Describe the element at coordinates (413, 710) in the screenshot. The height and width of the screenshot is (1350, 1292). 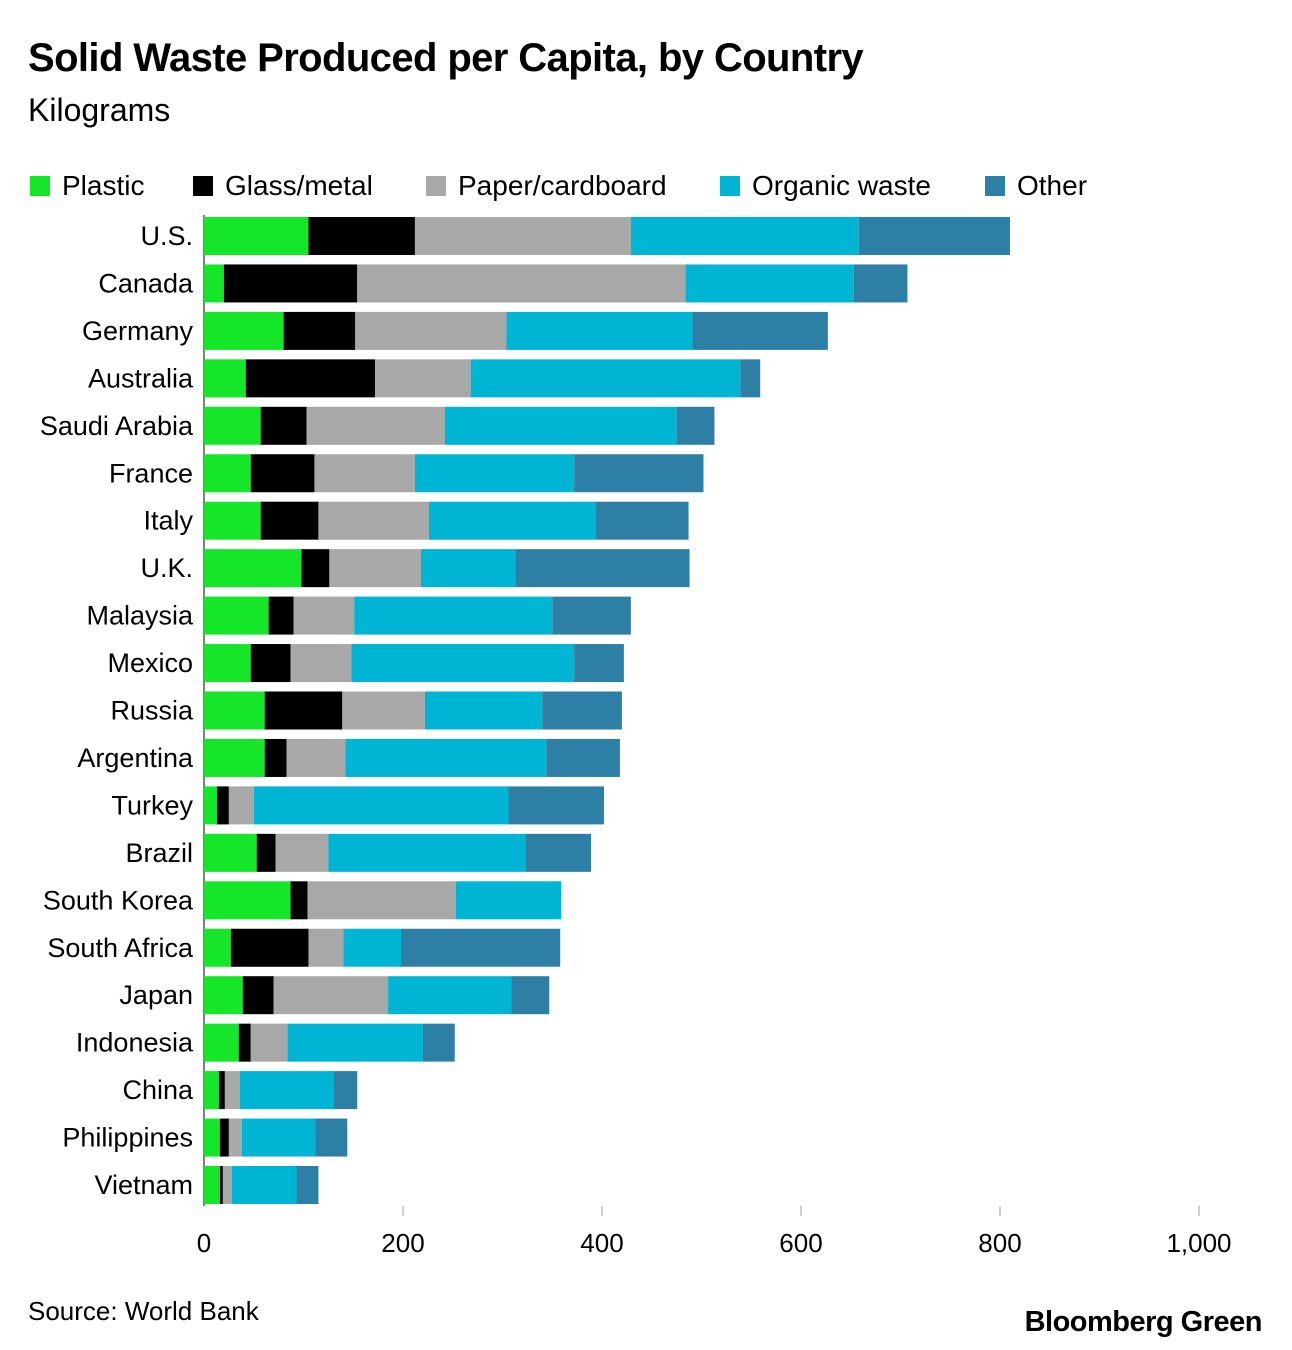
I see `bar-row-russia` at that location.